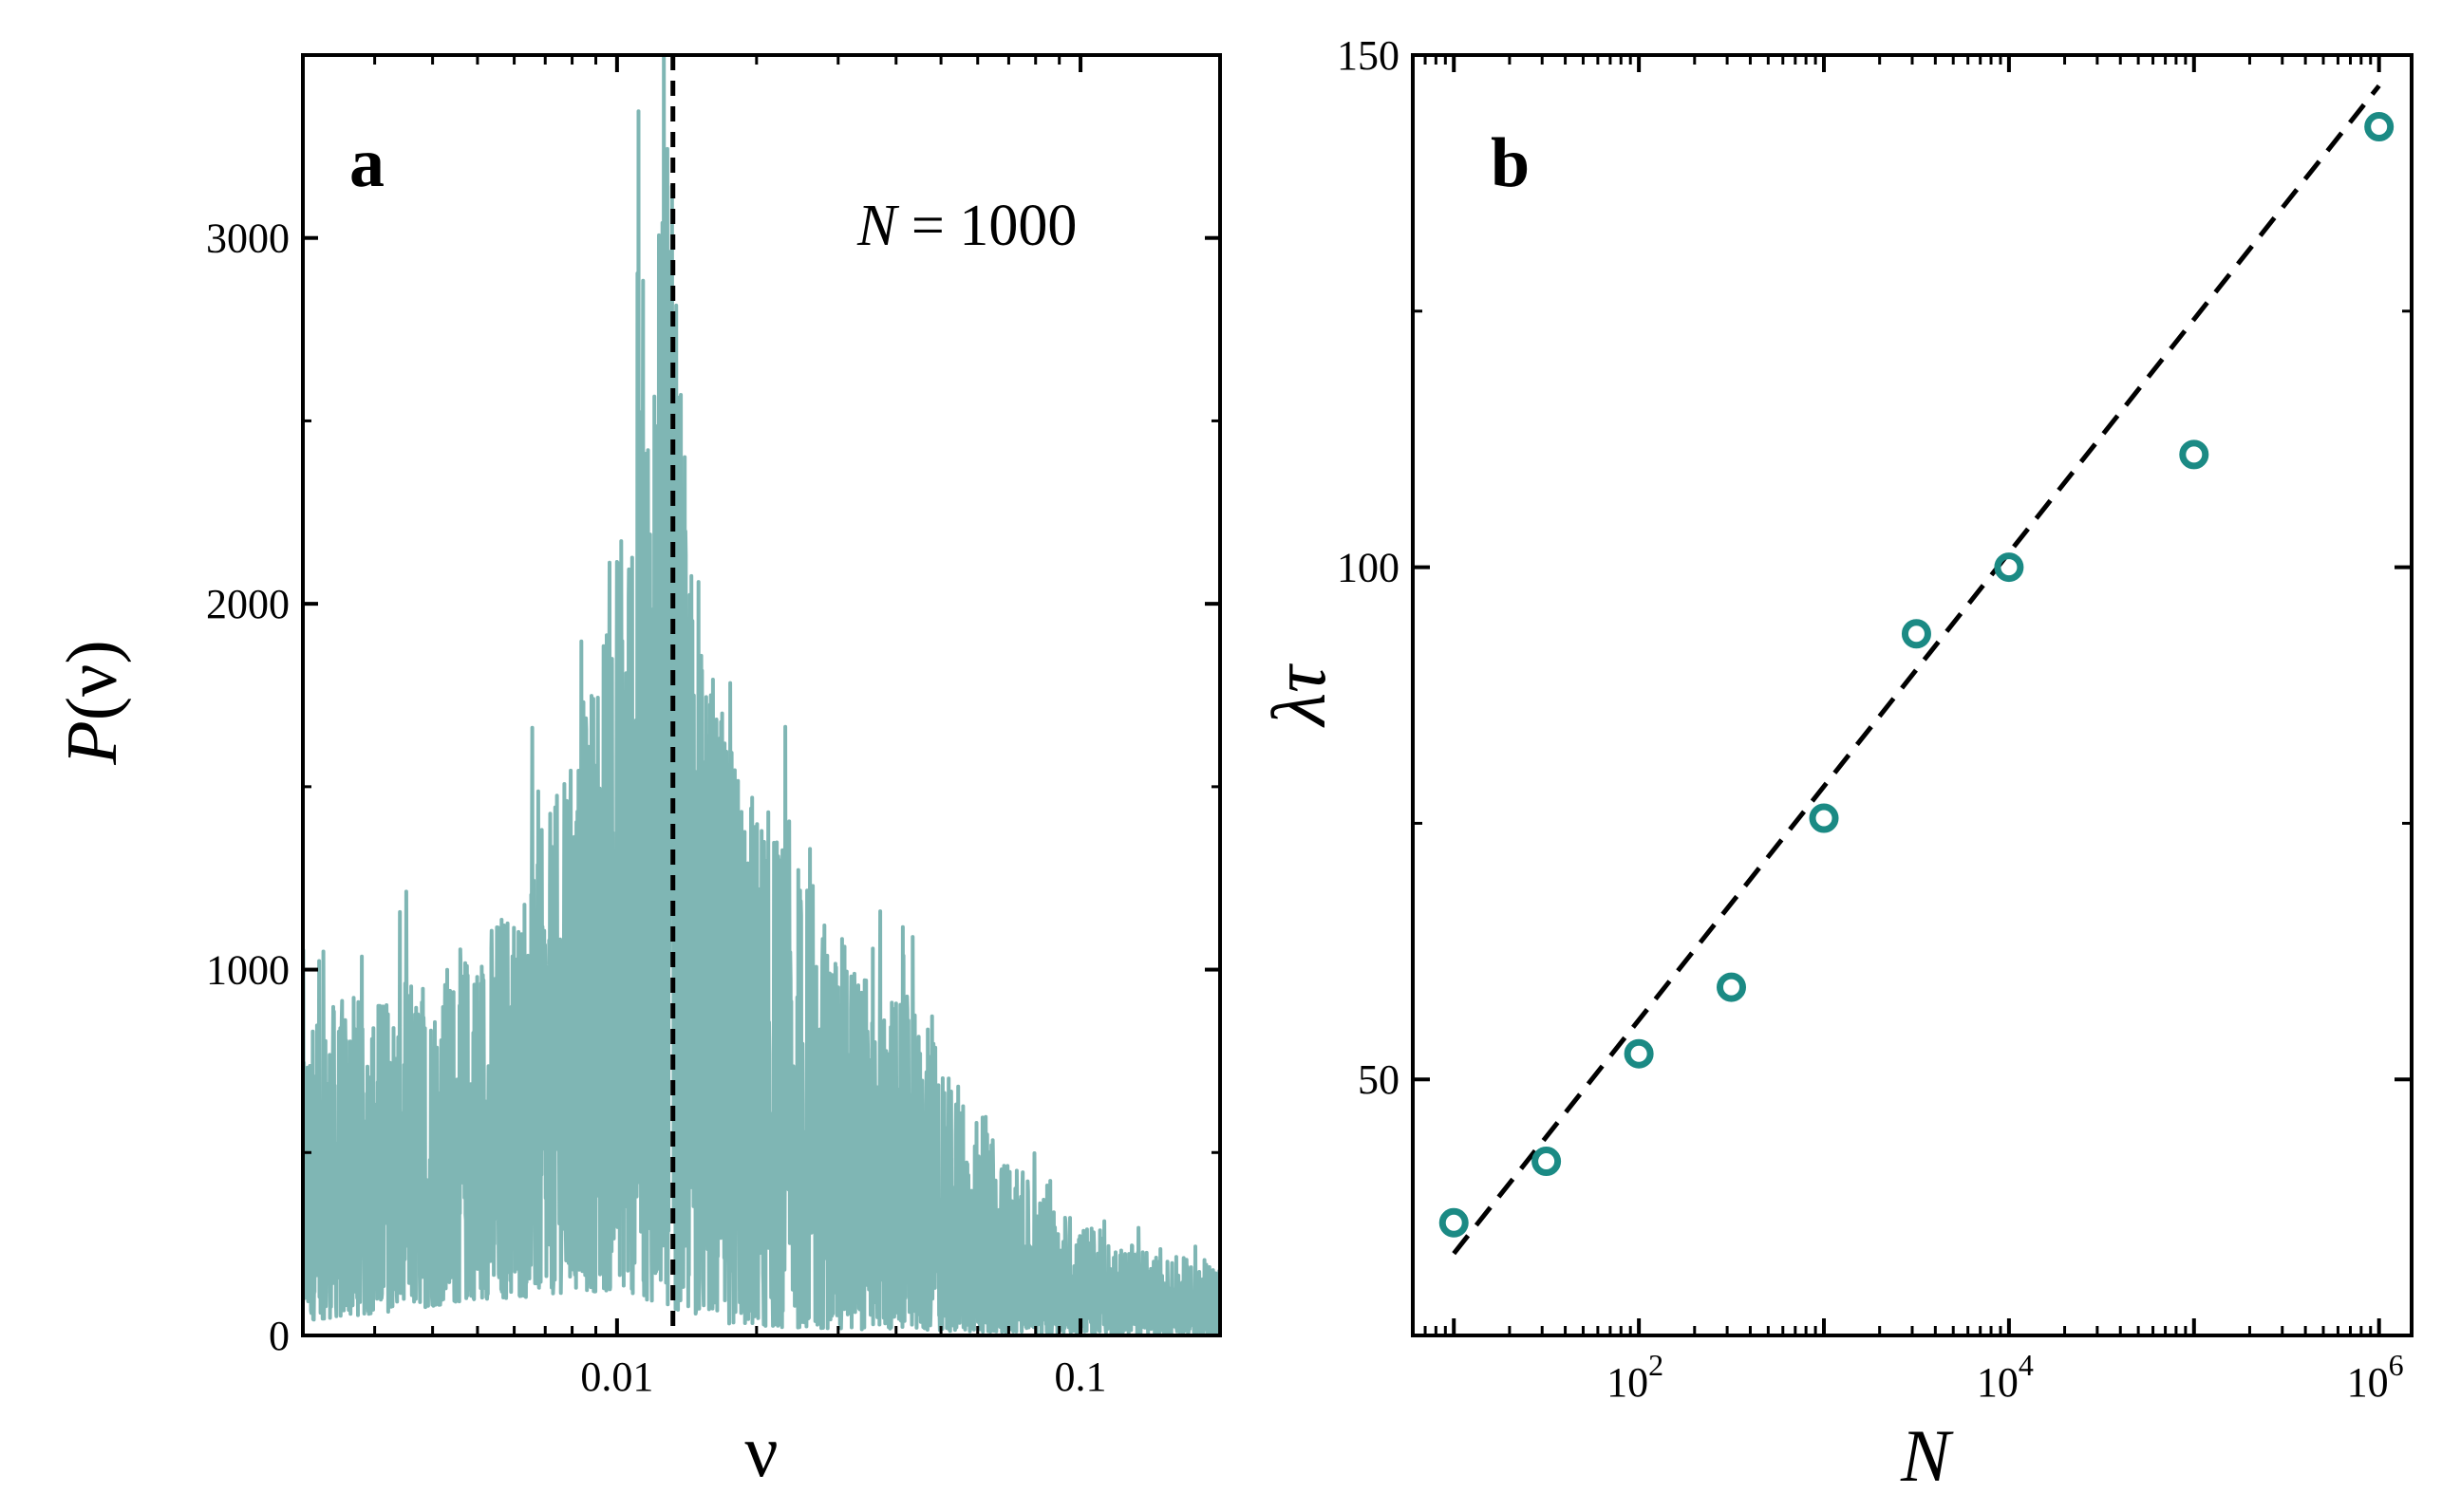  Describe the element at coordinates (1378, 1079) in the screenshot. I see `y-tick-label: 50` at that location.